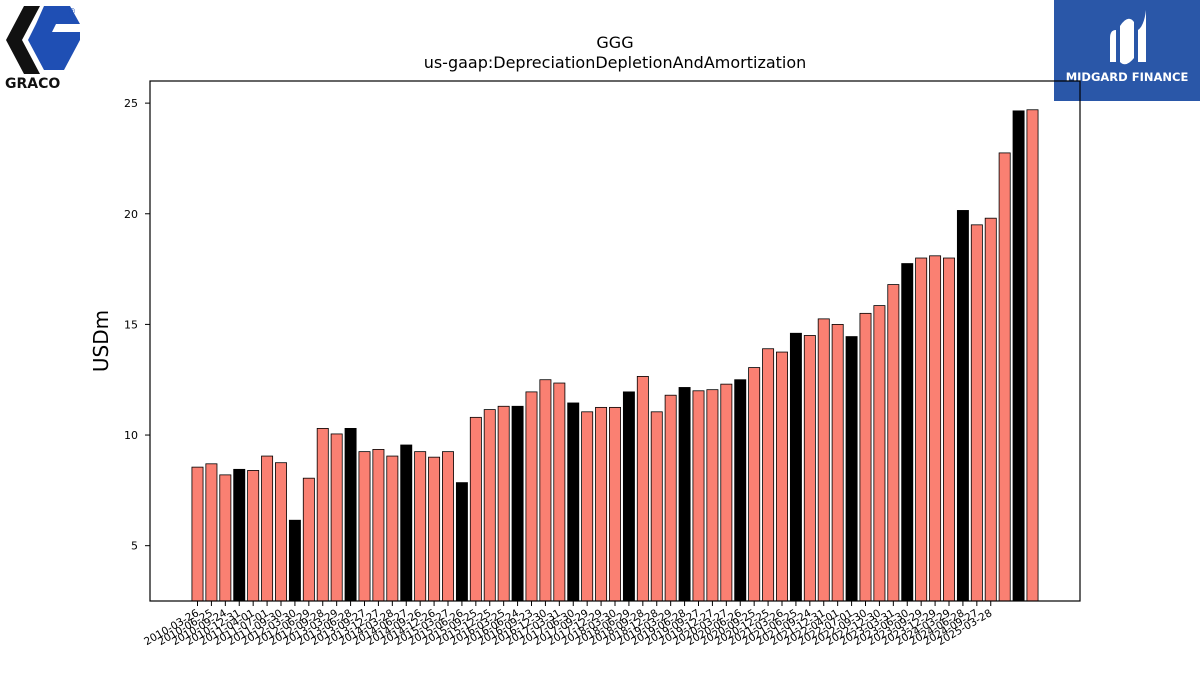 The width and height of the screenshot is (1200, 675). What do you see at coordinates (1113, 46) in the screenshot?
I see `midgard-logo-mark-left` at bounding box center [1113, 46].